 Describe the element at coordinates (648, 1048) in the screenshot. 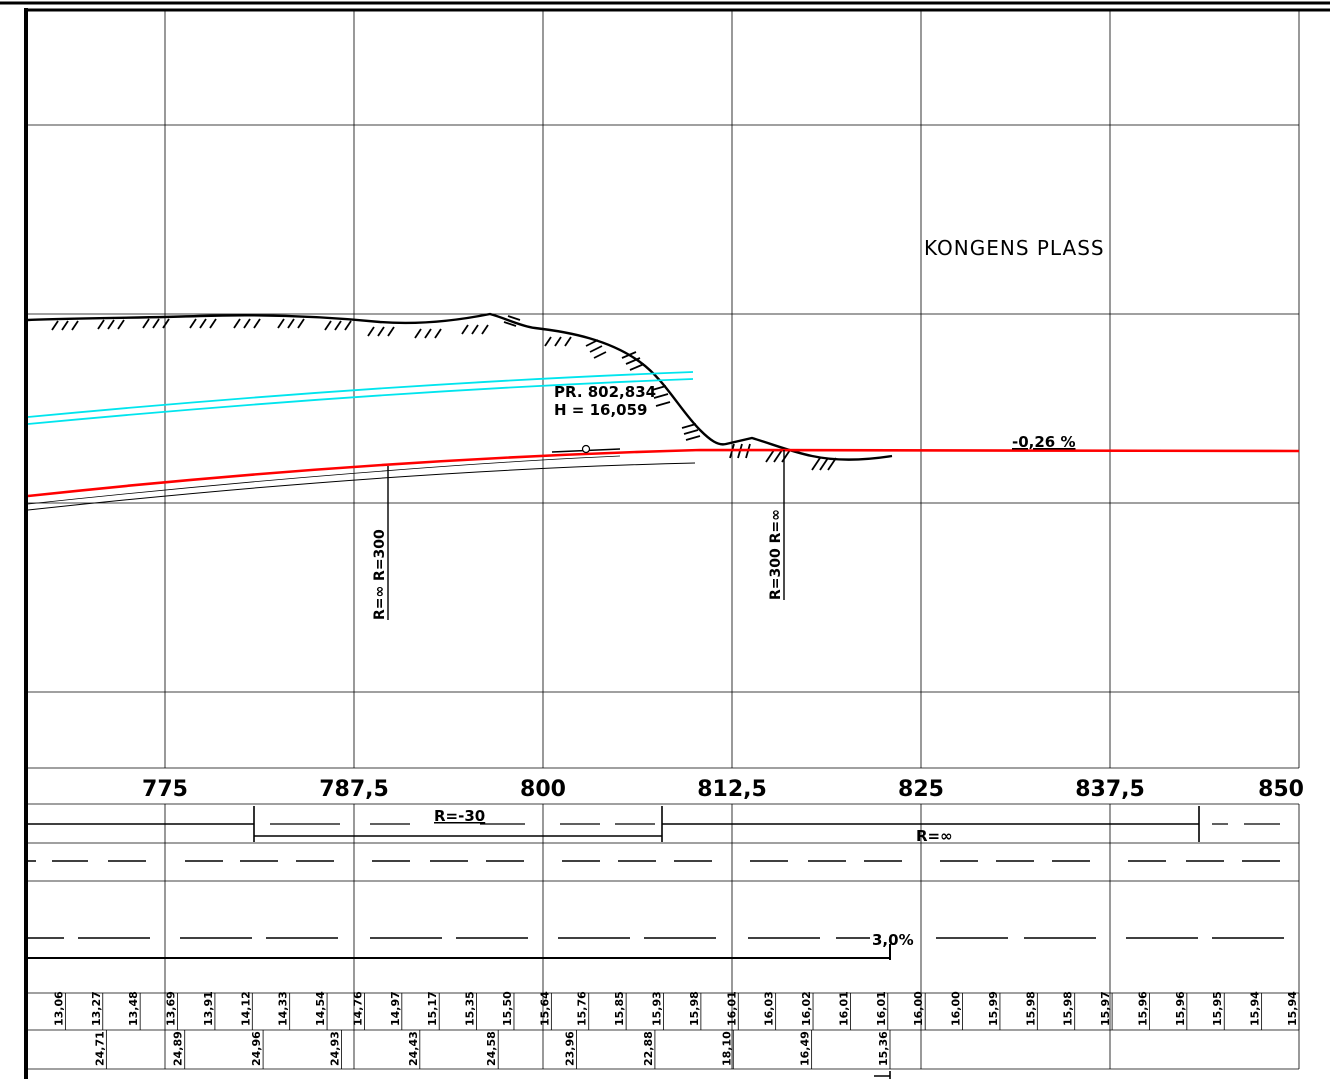

I see `elevation-value: 22,88` at that location.